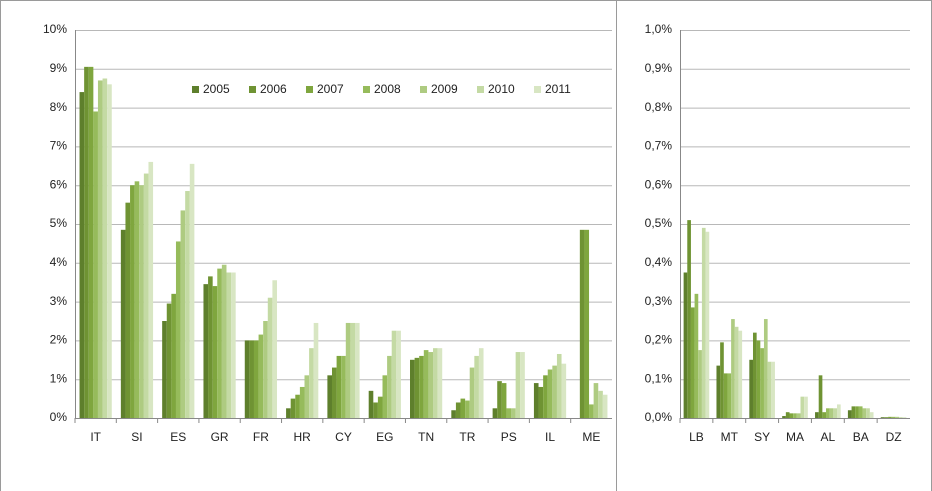  What do you see at coordinates (762, 437) in the screenshot?
I see `x-tick-label: SY` at bounding box center [762, 437].